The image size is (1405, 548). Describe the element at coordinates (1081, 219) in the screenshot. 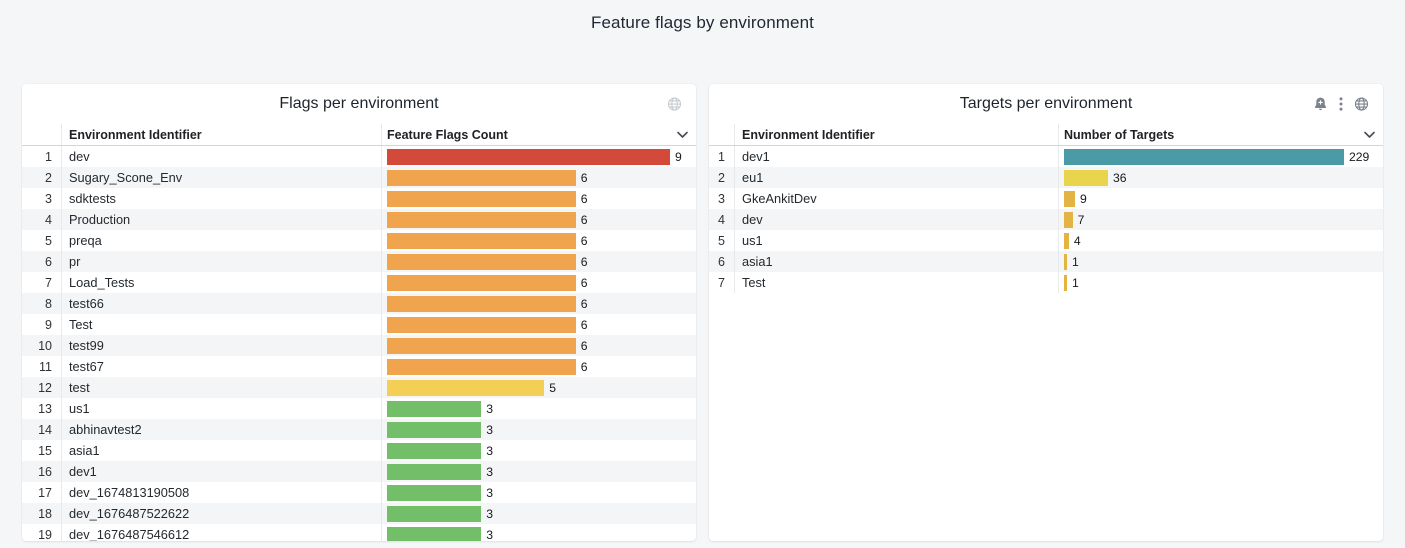

I see `value-label: 7` at that location.